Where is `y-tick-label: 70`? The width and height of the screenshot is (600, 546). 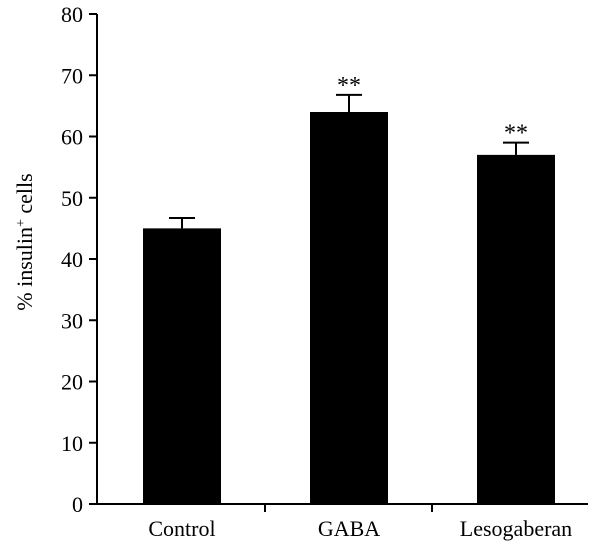 y-tick-label: 70 is located at coordinates (72, 75).